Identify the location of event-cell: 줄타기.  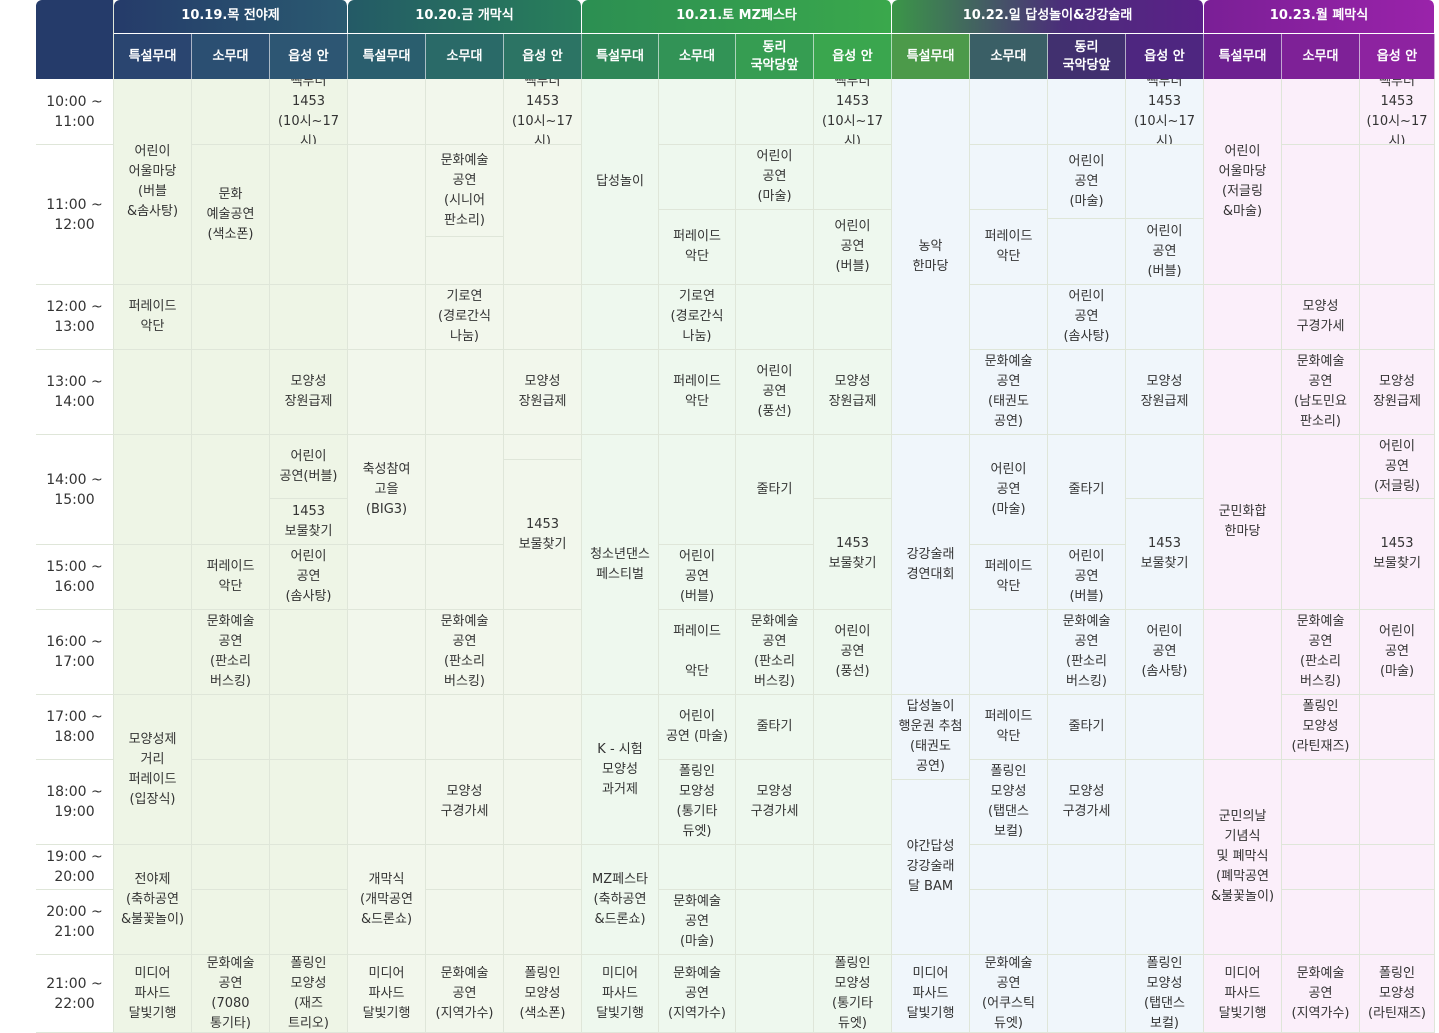
(1087, 727).